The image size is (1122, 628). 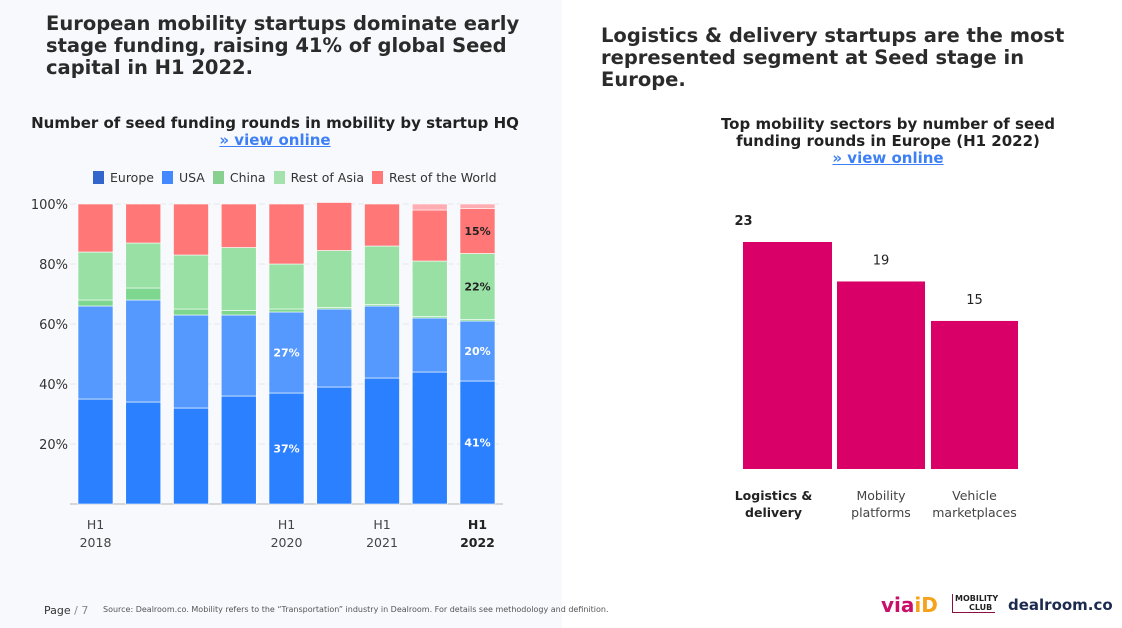 What do you see at coordinates (53, 265) in the screenshot?
I see `y-tick-label: 80%` at bounding box center [53, 265].